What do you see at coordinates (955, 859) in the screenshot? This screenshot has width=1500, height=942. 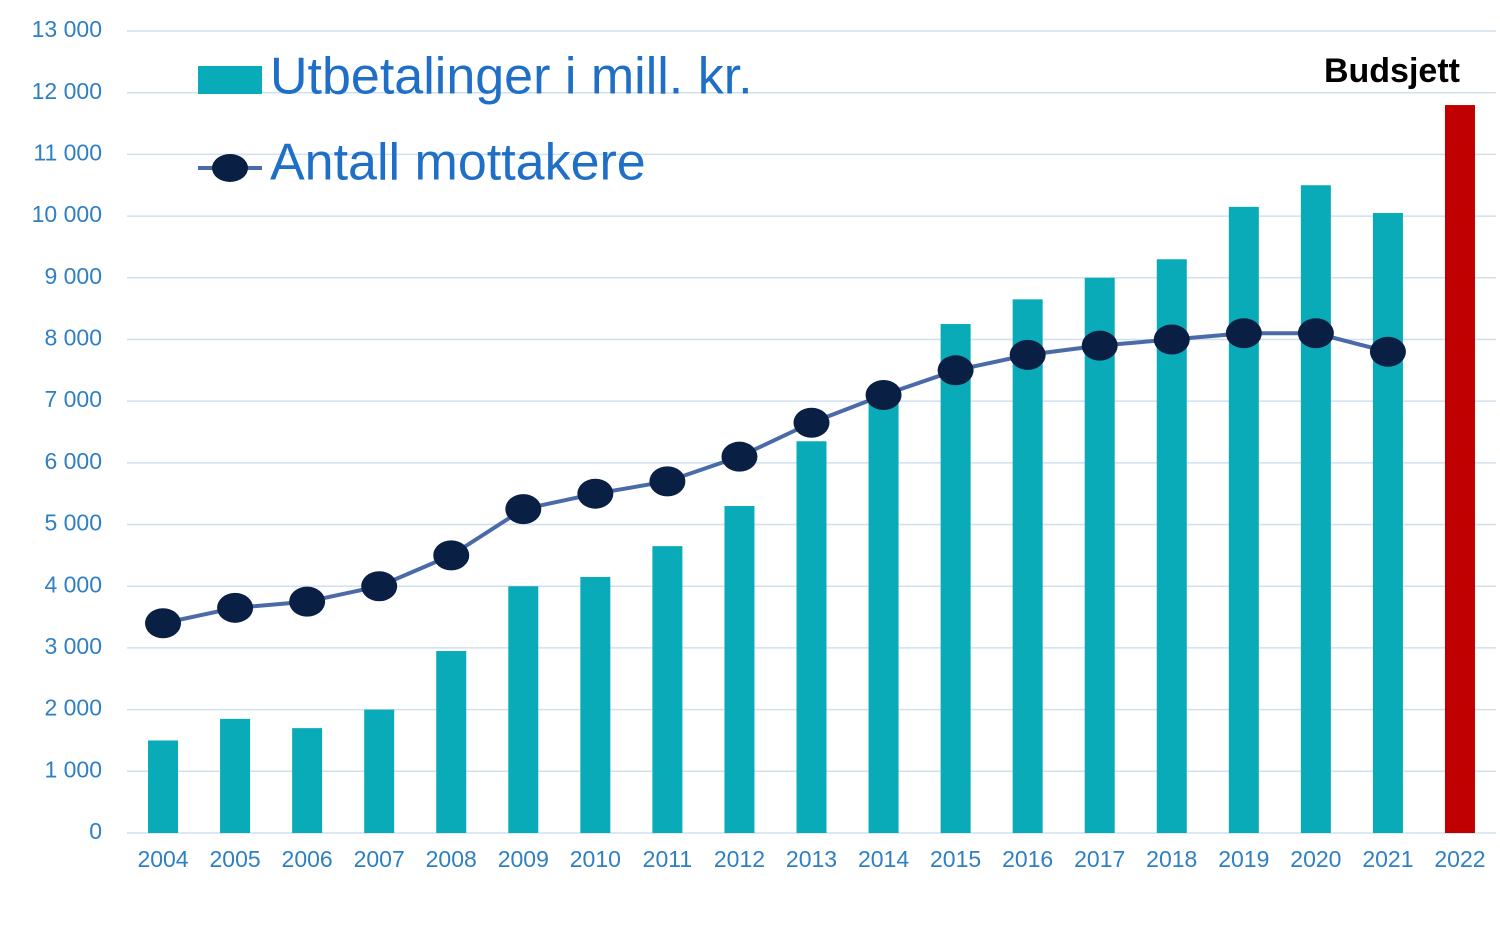 I see `x-tick-label: 2015` at bounding box center [955, 859].